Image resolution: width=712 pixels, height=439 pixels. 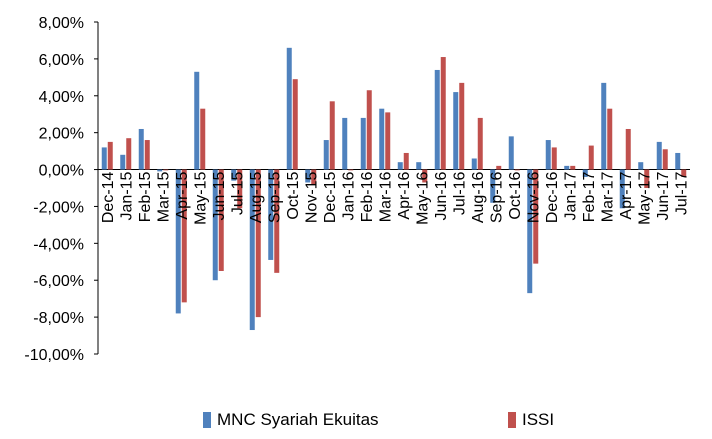 What do you see at coordinates (256, 197) in the screenshot?
I see `x-tick-label-aug-15: Aug-15` at bounding box center [256, 197].